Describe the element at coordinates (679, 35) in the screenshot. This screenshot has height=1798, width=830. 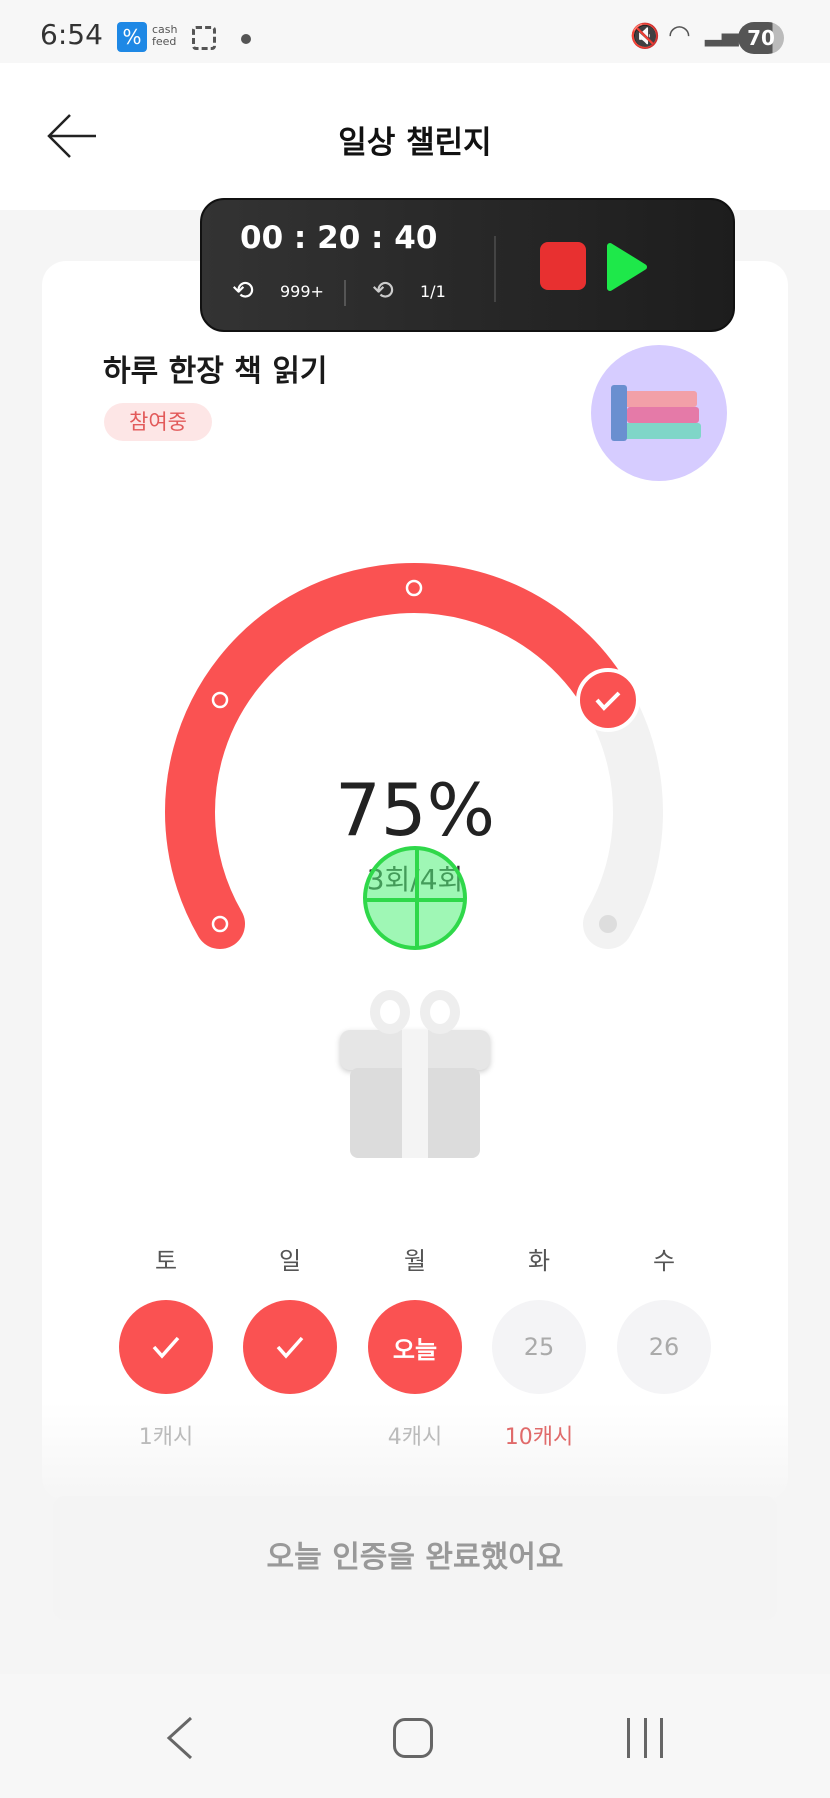
I see `wifi-icon: ◠` at that location.